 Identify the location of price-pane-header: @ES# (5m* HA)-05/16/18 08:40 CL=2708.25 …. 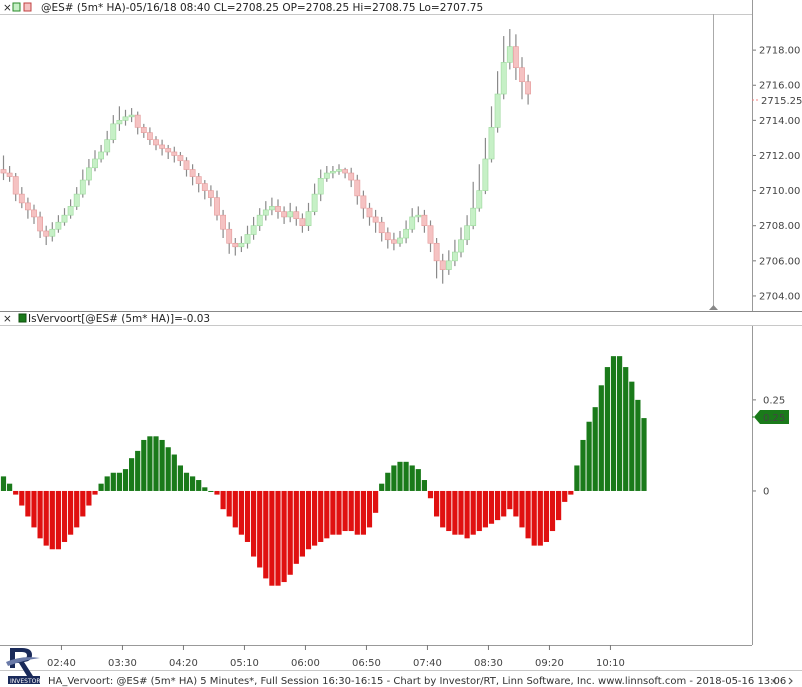
(262, 8).